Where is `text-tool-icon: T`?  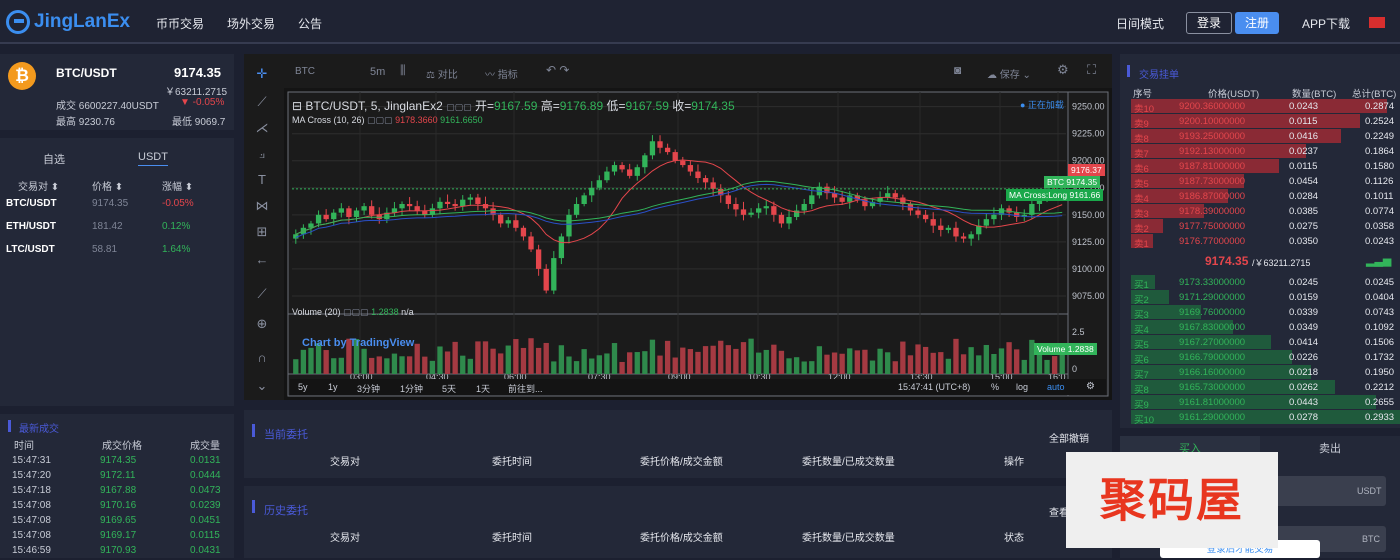
text-tool-icon: T is located at coordinates (262, 179).